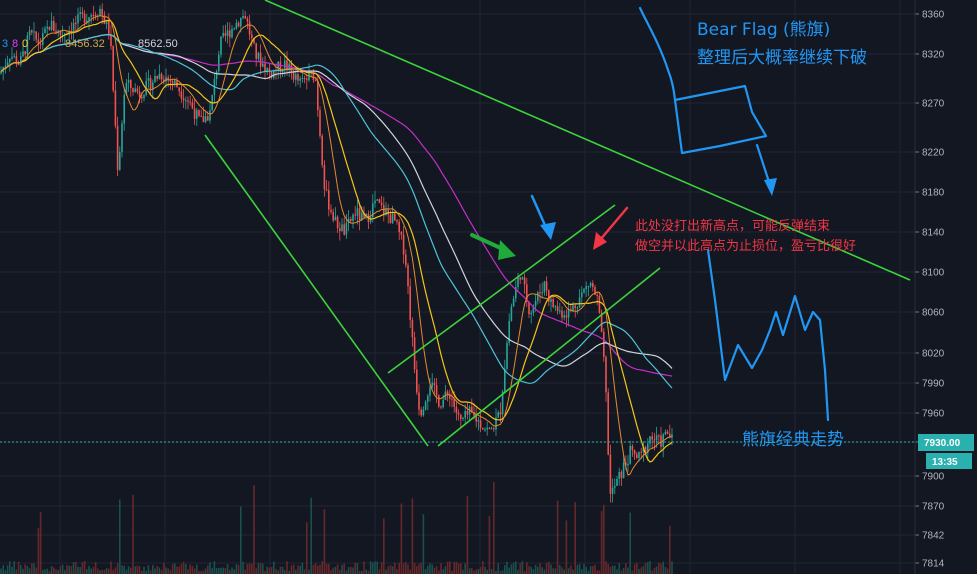 This screenshot has height=574, width=977. I want to click on current-price-badge: 7930.00, so click(946, 442).